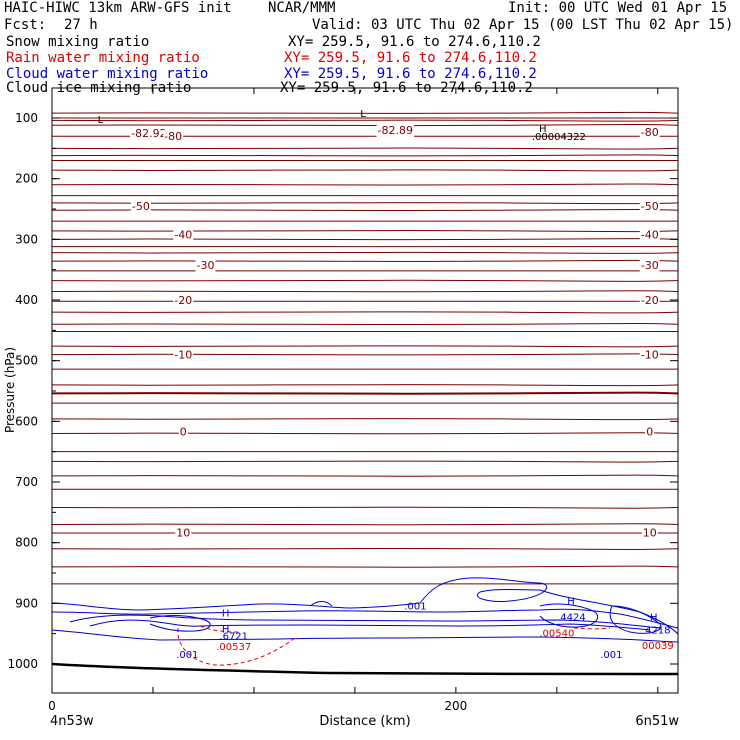  Describe the element at coordinates (233, 637) in the screenshot. I see `extremum-label: .6721` at that location.